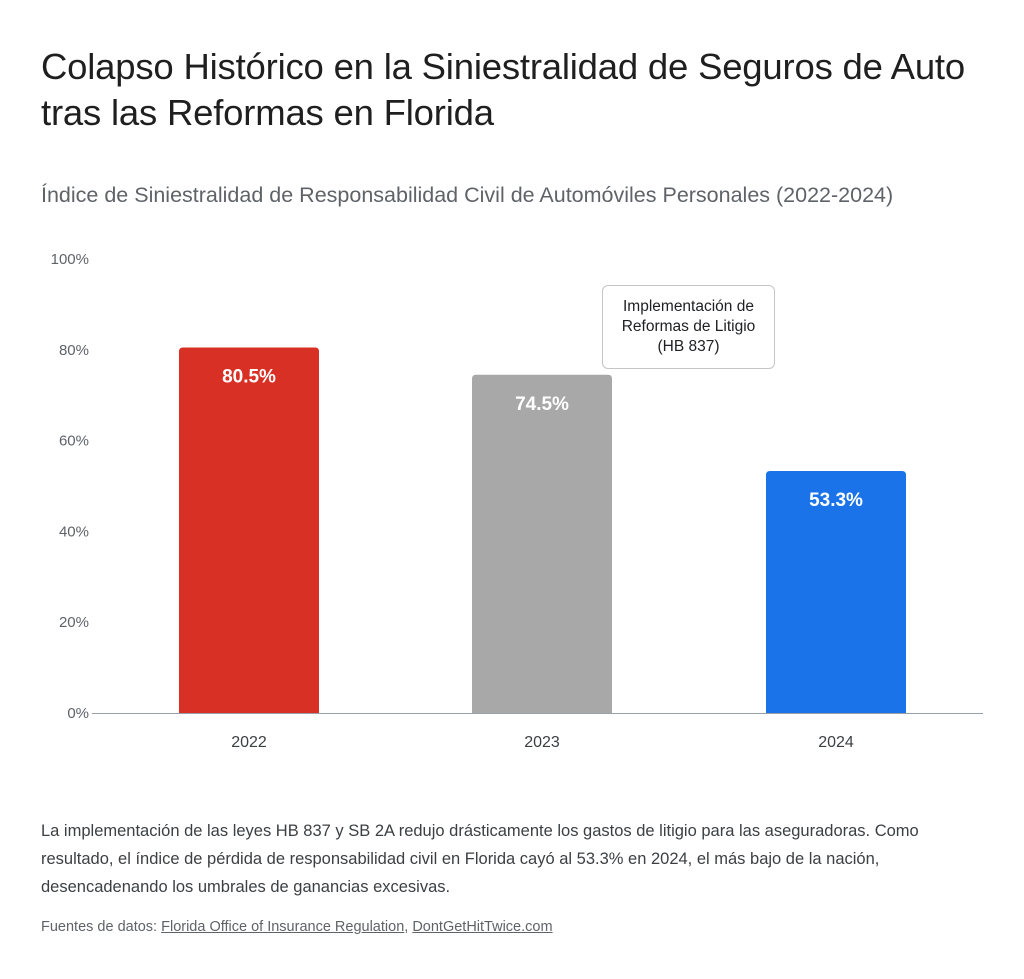 The image size is (1024, 979). Describe the element at coordinates (482, 927) in the screenshot. I see `source-link-dontgethittwice: DontGetHitTwice.com` at that location.